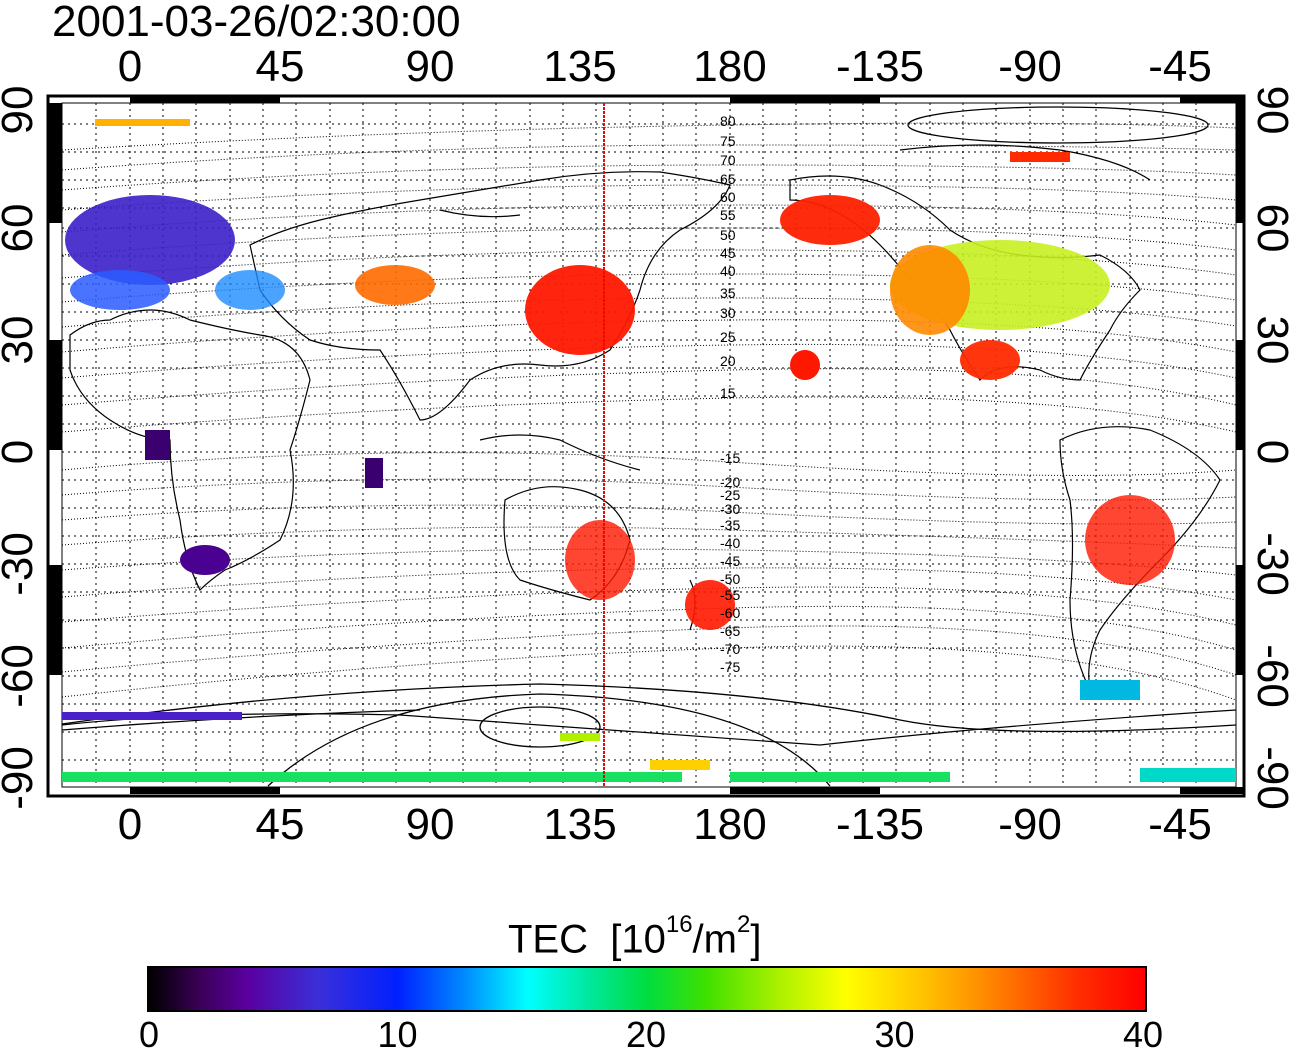 This screenshot has width=1292, height=1057. Describe the element at coordinates (21, 228) in the screenshot. I see `left-lat-tick-label-1: 60` at that location.